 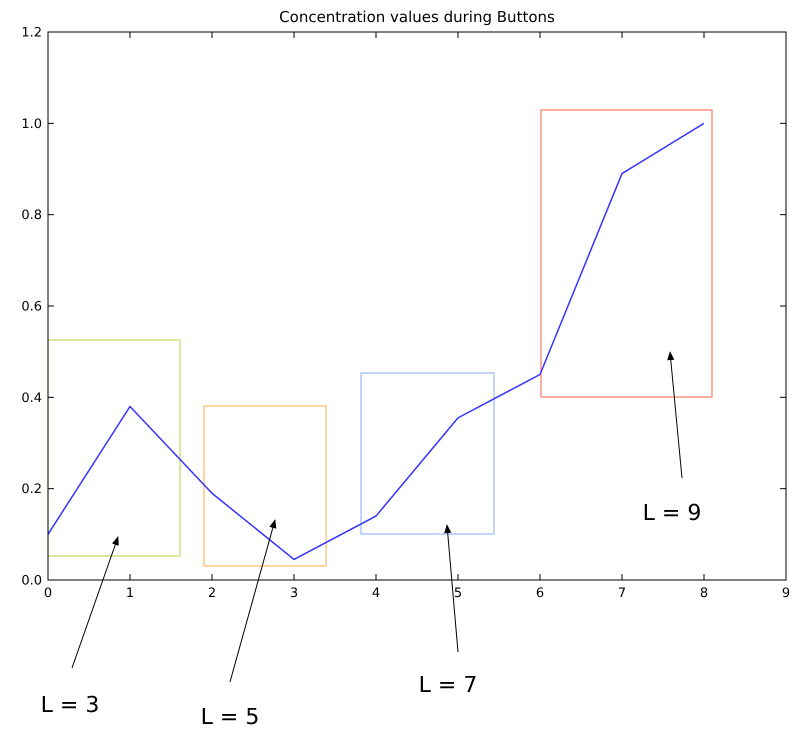 I want to click on x-tick-label: 3, so click(x=294, y=593).